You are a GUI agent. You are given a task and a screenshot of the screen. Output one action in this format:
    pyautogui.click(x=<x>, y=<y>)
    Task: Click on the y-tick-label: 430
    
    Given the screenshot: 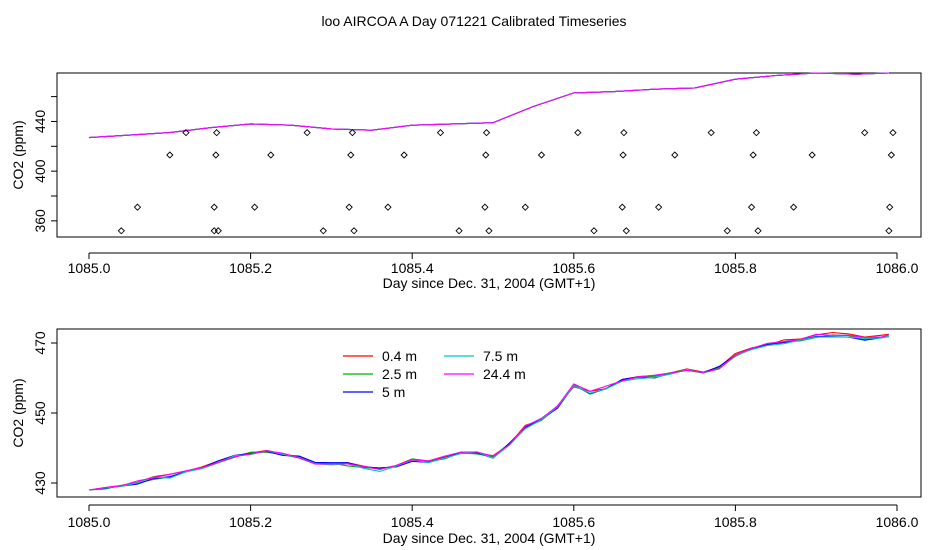 What is the action you would take?
    pyautogui.click(x=40, y=483)
    